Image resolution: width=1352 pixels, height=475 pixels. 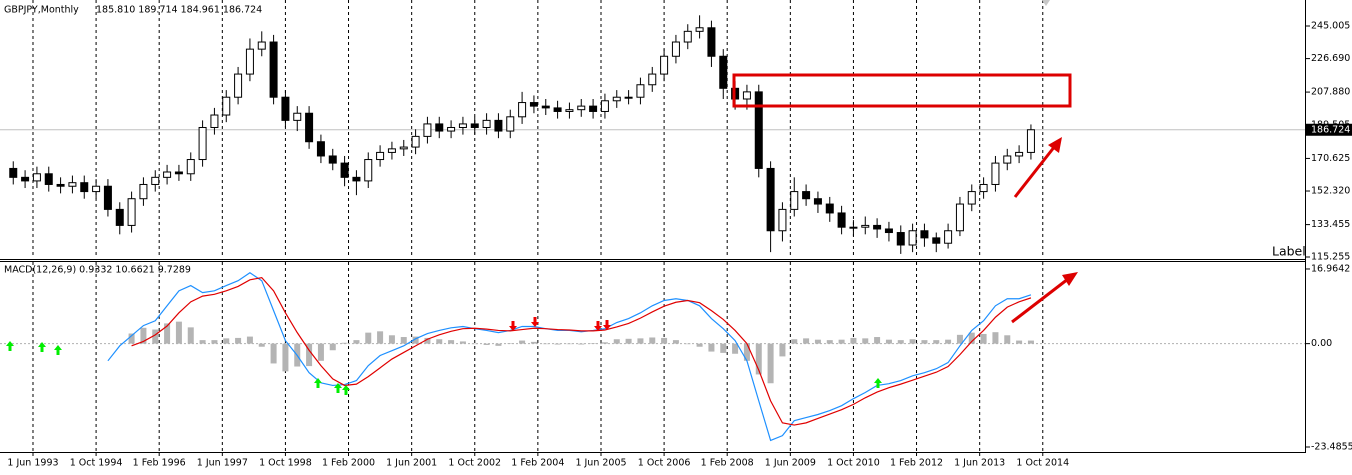 I want to click on highlight-box, so click(x=902, y=90).